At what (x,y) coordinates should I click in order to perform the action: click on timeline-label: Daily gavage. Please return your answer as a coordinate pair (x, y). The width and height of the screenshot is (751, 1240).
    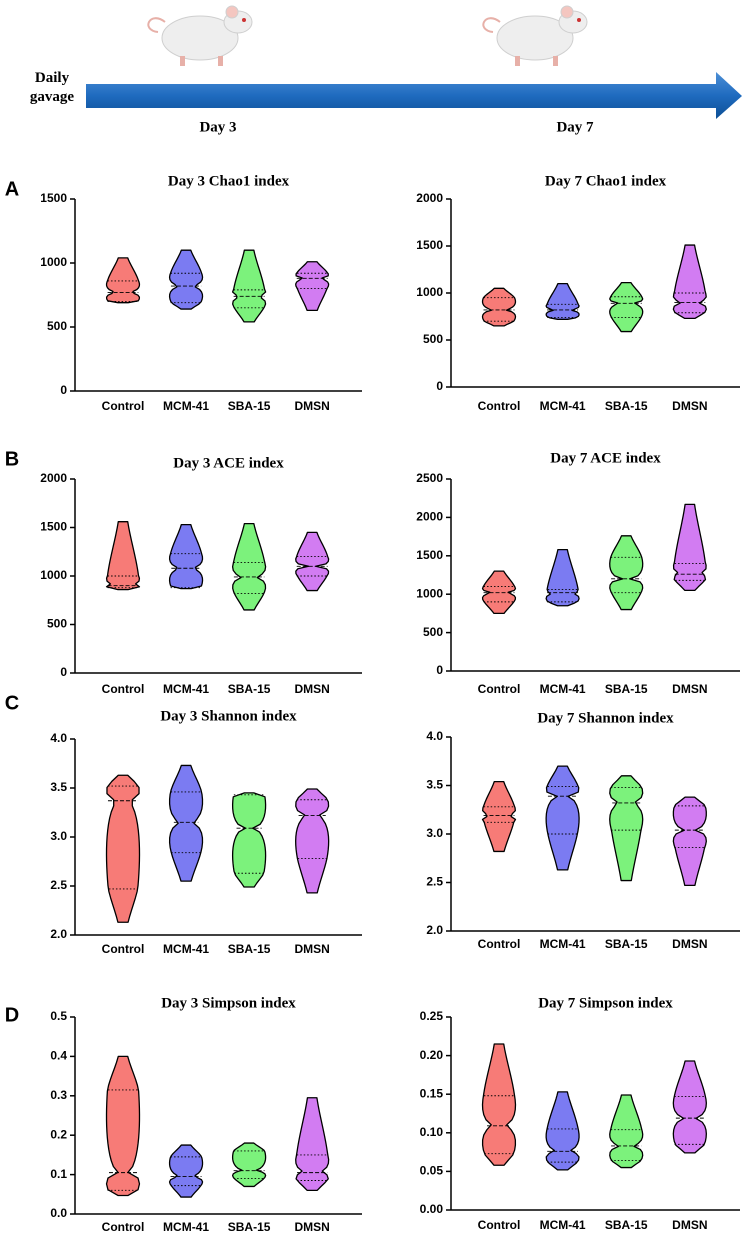
    Looking at the image, I should click on (52, 87).